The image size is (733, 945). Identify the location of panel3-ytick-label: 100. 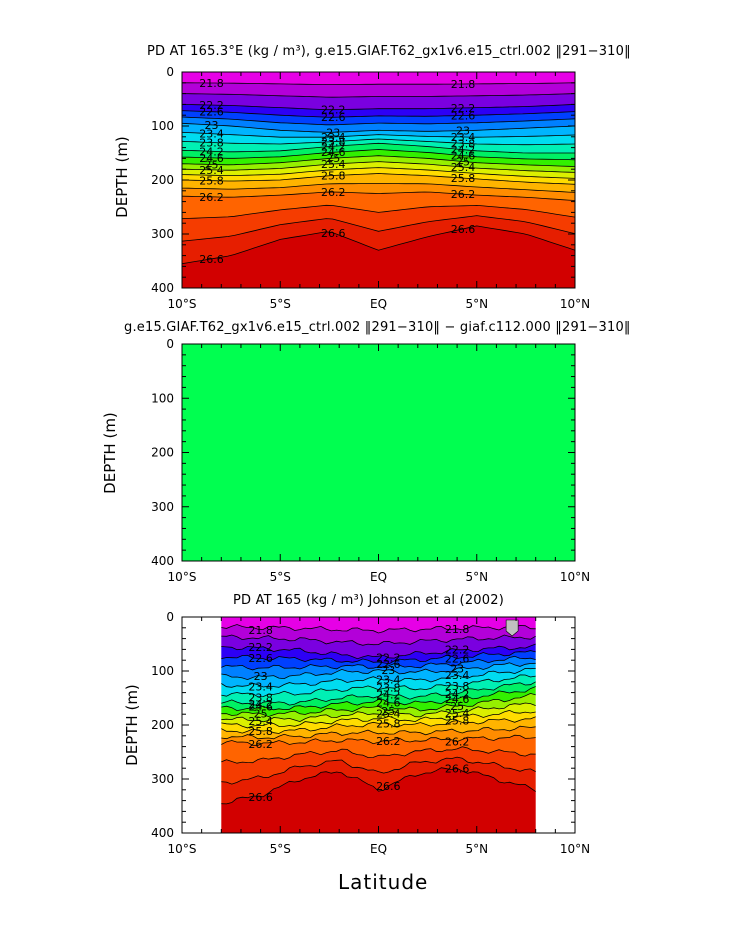
(162, 671).